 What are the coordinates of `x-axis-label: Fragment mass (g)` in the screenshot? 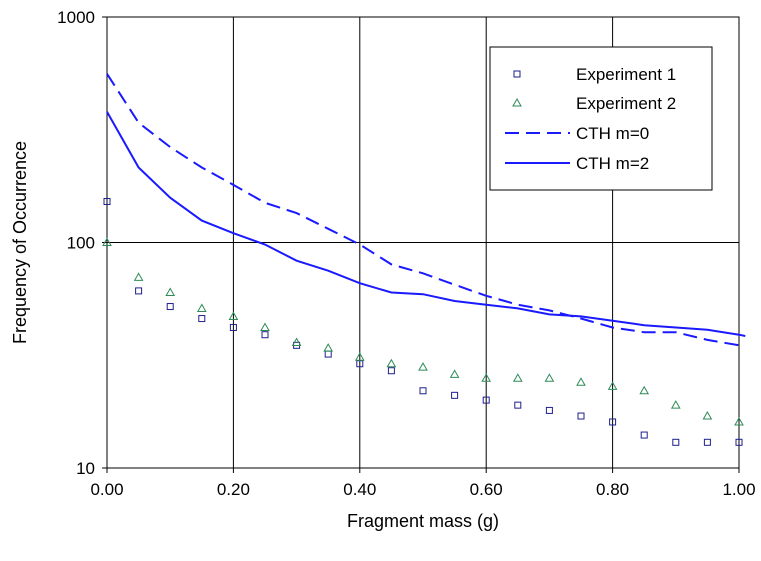 It's located at (423, 521).